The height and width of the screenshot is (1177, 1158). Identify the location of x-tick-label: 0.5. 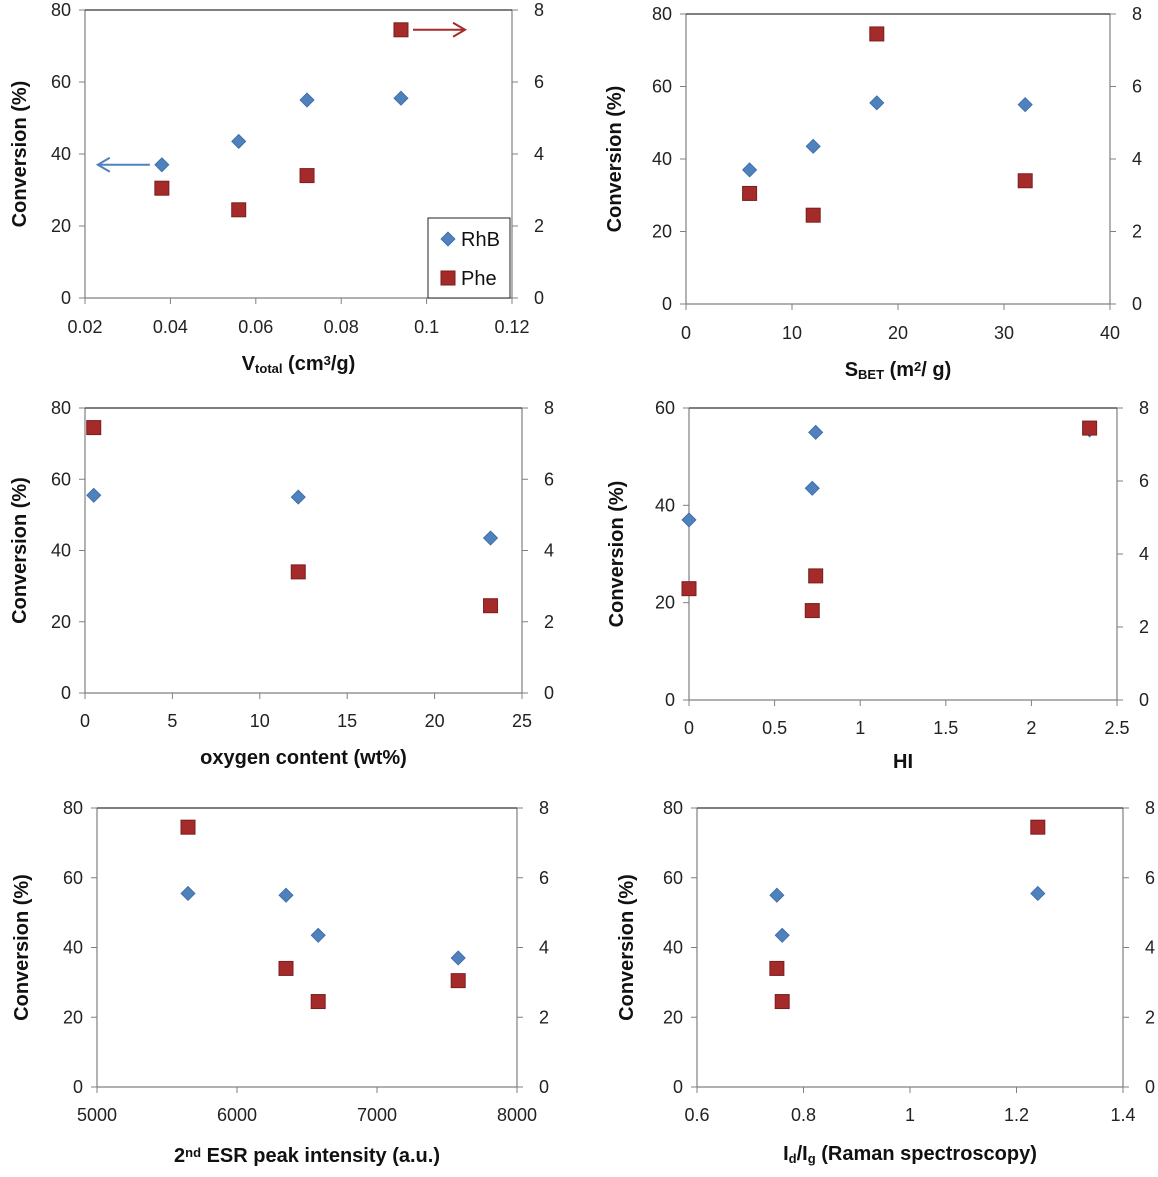
(774, 728).